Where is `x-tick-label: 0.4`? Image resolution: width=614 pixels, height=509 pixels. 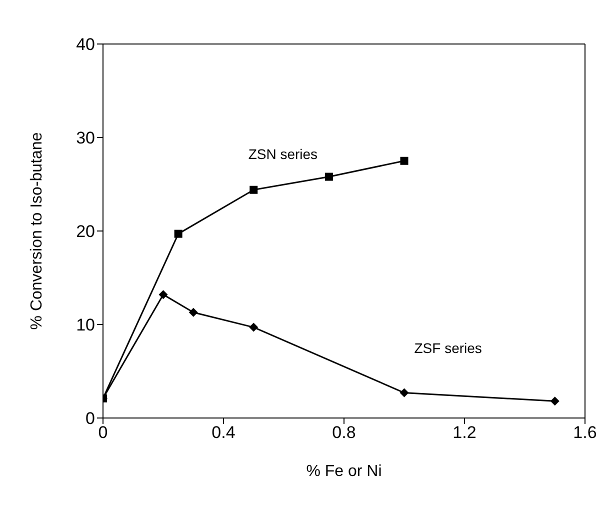
x-tick-label: 0.4 is located at coordinates (224, 432).